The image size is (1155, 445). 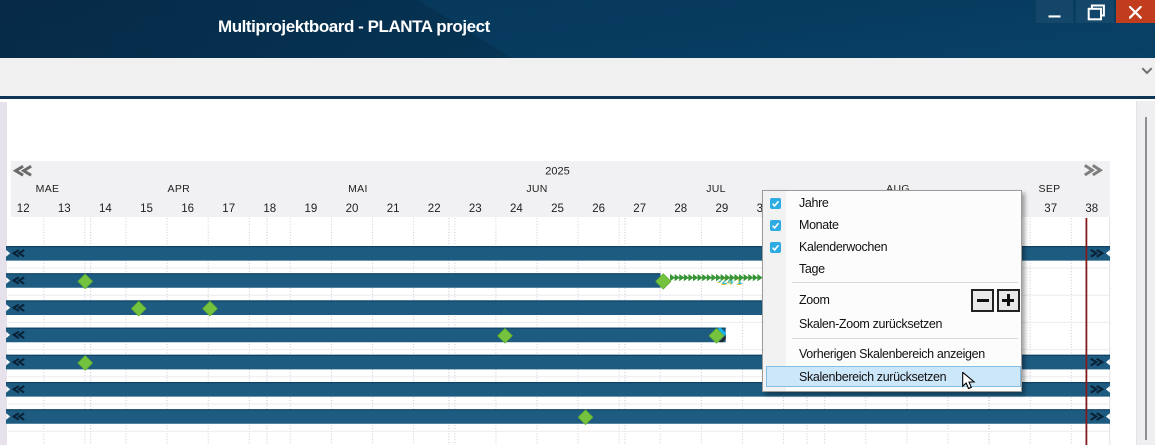 What do you see at coordinates (475, 209) in the screenshot?
I see `svg-text: 23` at bounding box center [475, 209].